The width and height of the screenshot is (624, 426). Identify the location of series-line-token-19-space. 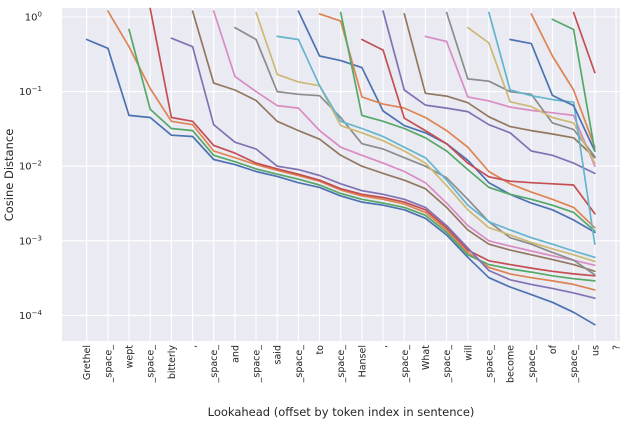
(542, 128).